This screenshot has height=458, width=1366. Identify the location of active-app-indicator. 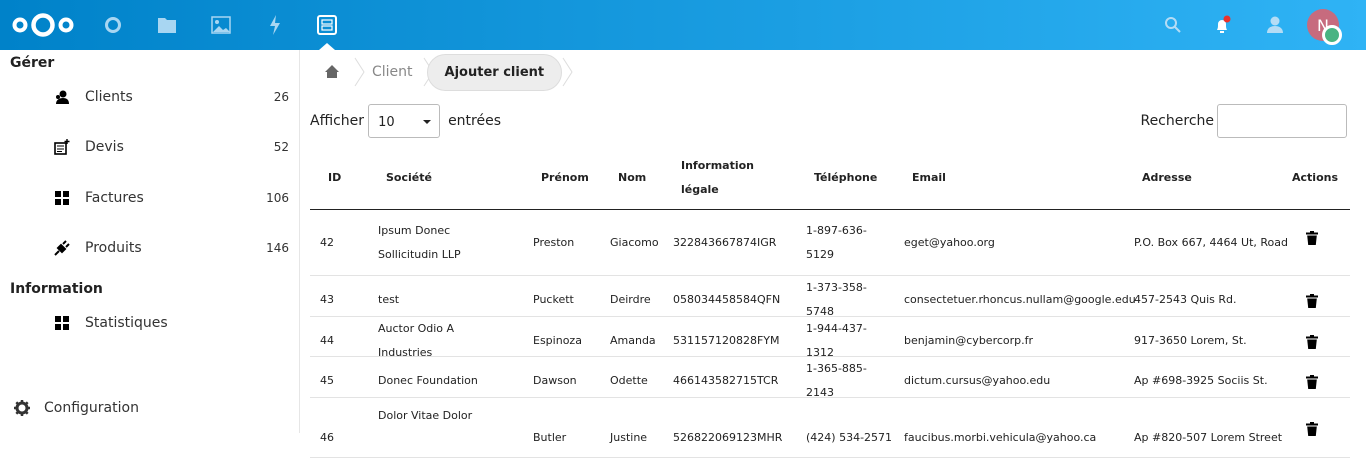
(327, 46).